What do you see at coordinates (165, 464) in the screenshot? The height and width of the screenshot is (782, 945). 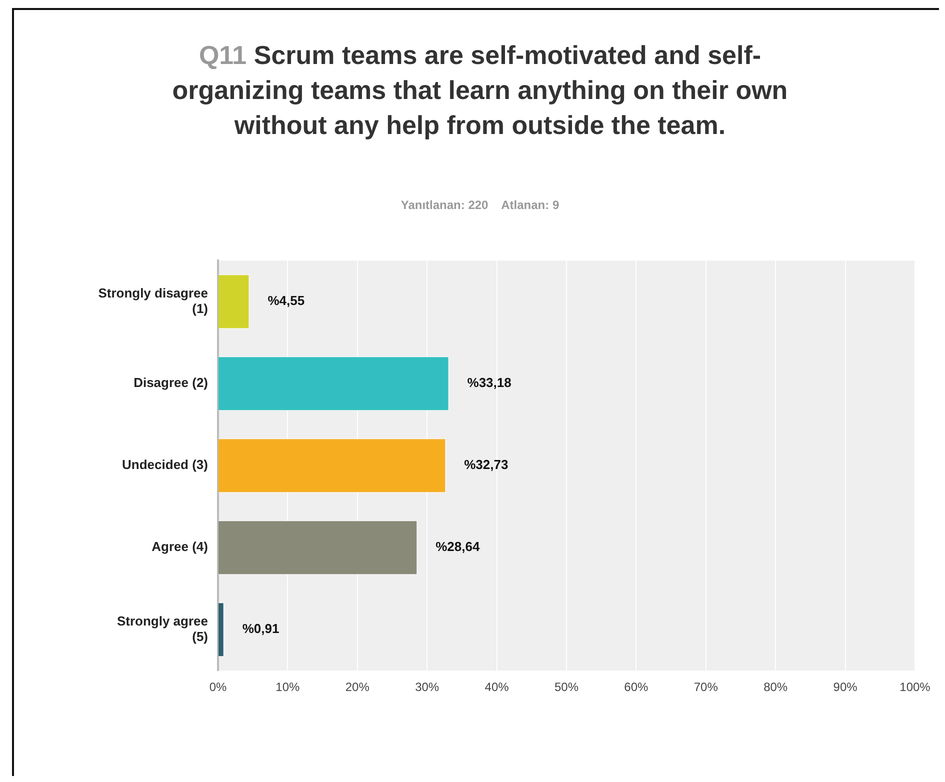 I see `y-tick-label: Undecided (3)` at bounding box center [165, 464].